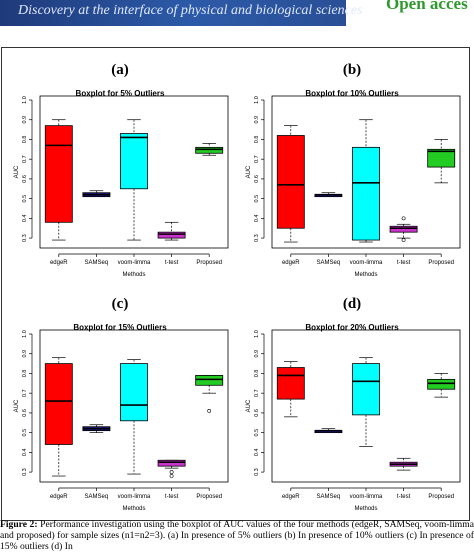 This screenshot has height=552, width=474. Describe the element at coordinates (352, 70) in the screenshot. I see `panel-label: (b)` at that location.